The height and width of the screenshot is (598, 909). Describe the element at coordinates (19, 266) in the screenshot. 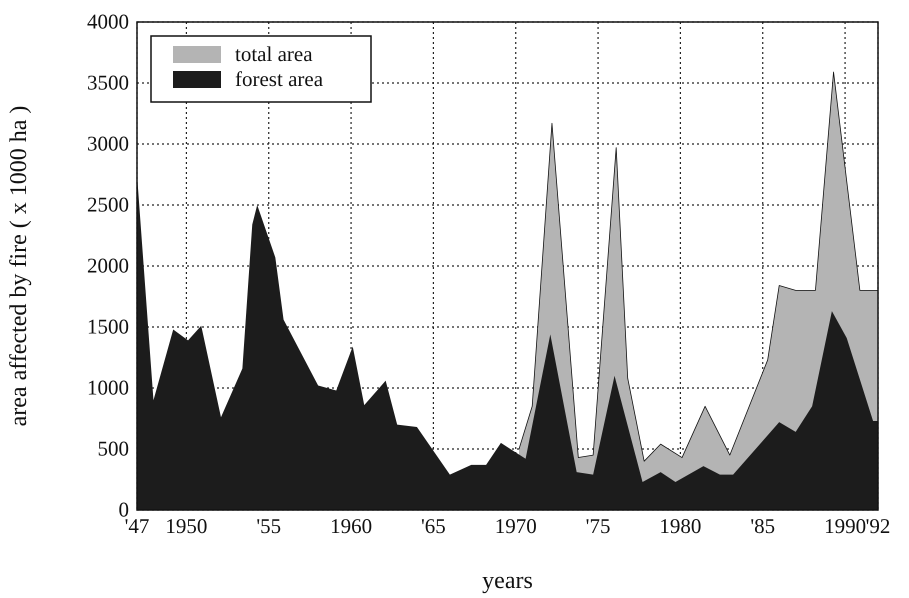

I see `y-axis-title: area affected by fire ( x 1000 ha )` at that location.